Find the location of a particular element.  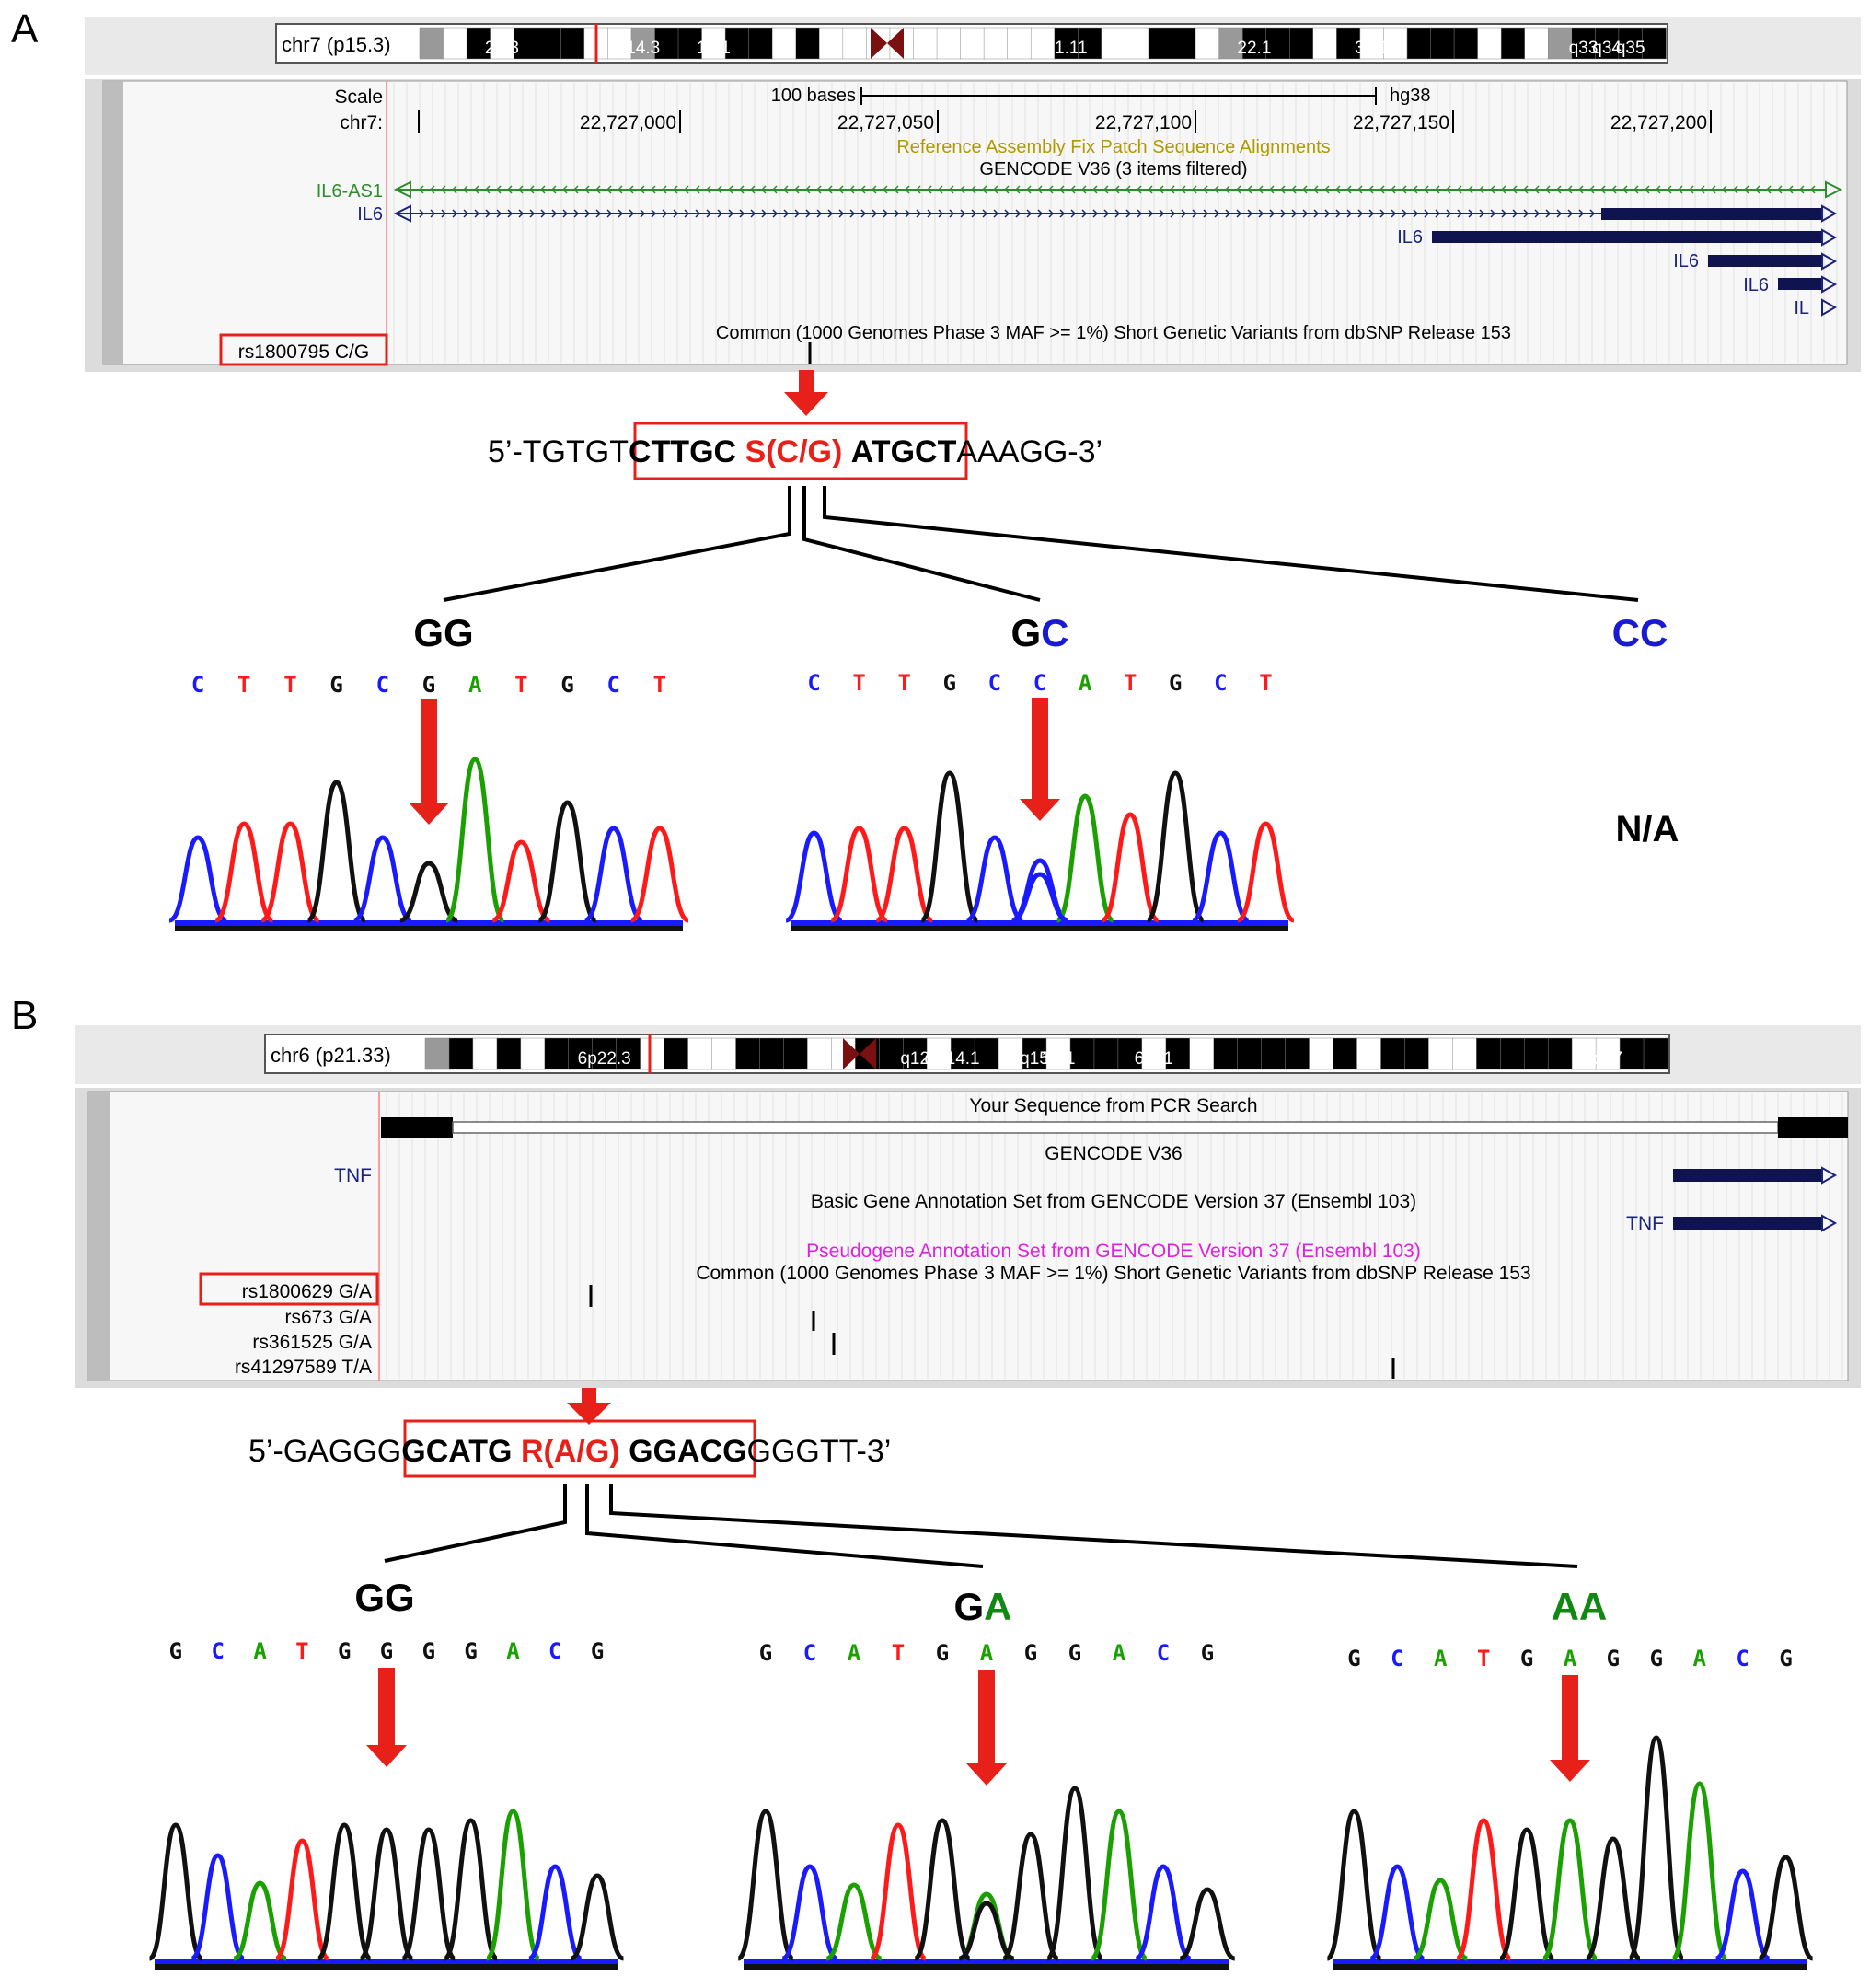

ideogram-band-label: 14.1 is located at coordinates (714, 48).